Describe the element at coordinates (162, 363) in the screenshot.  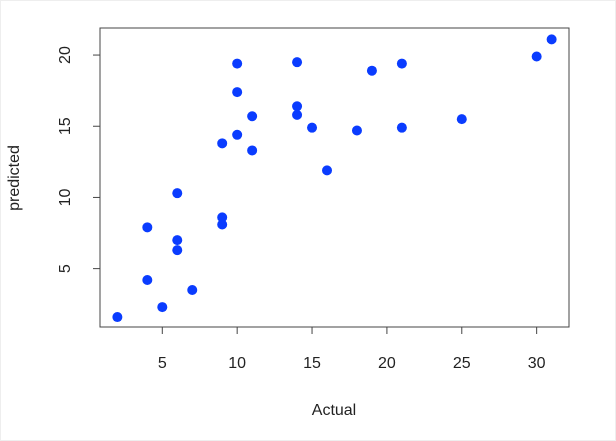
I see `x-tick-label: 5` at that location.